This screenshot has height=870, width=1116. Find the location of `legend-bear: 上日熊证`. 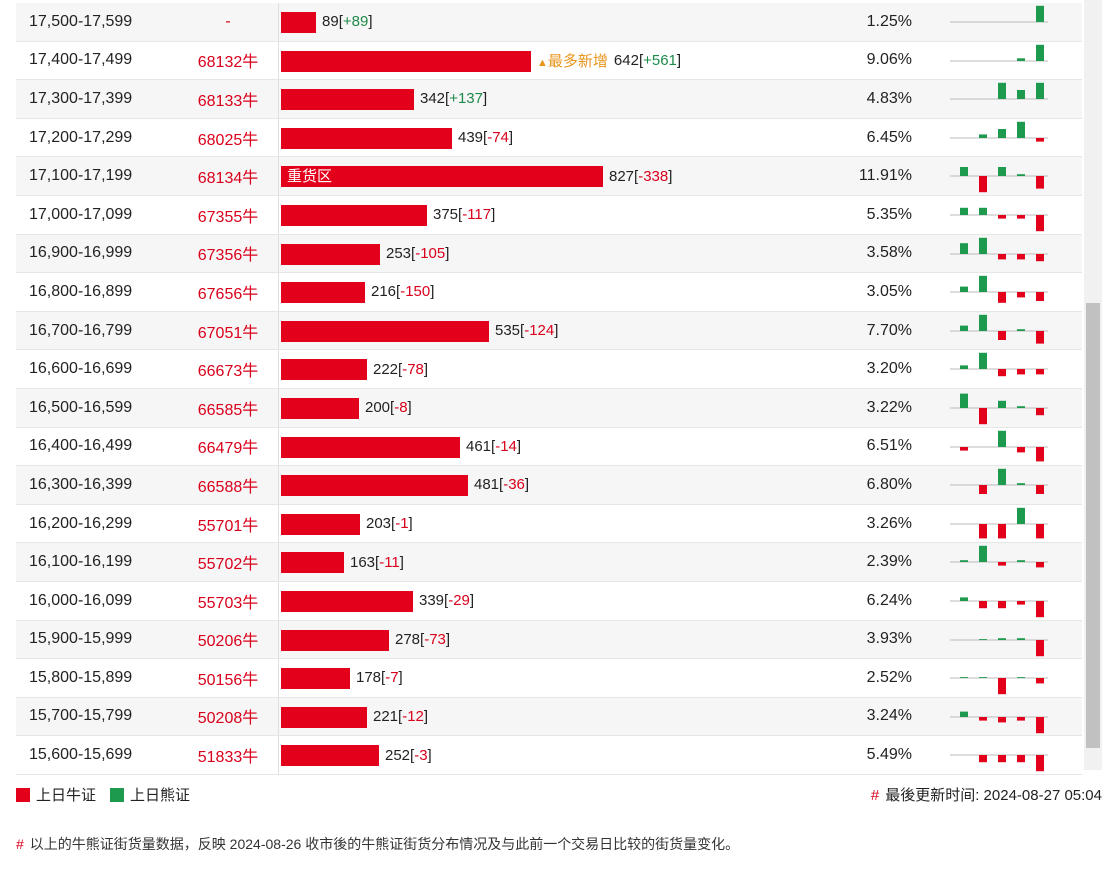

legend-bear: 上日熊证 is located at coordinates (160, 795).